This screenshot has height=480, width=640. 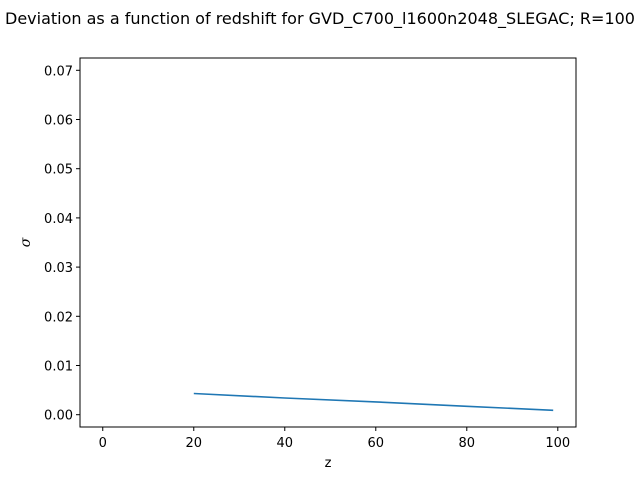 What do you see at coordinates (467, 443) in the screenshot?
I see `x-tick-label: 80` at bounding box center [467, 443].